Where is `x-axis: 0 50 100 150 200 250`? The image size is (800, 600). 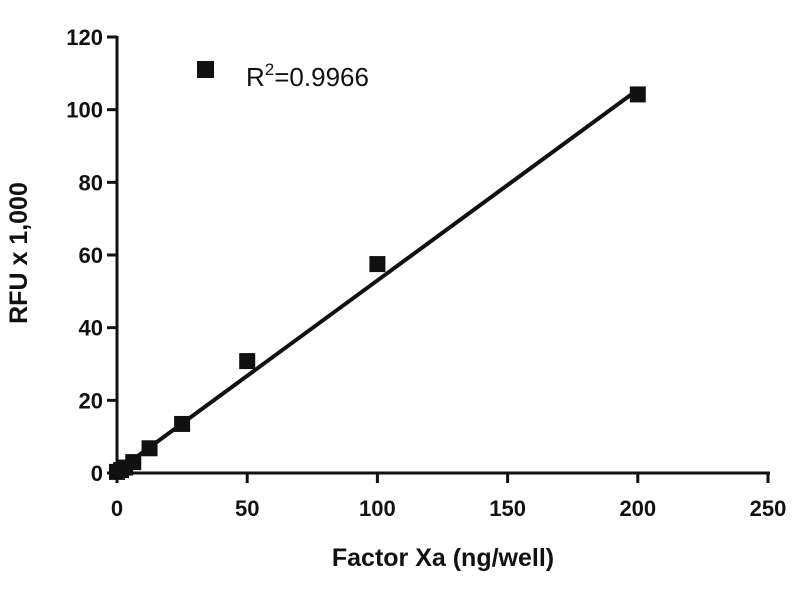 x-axis: 0 50 100 150 200 250 is located at coordinates (448, 496).